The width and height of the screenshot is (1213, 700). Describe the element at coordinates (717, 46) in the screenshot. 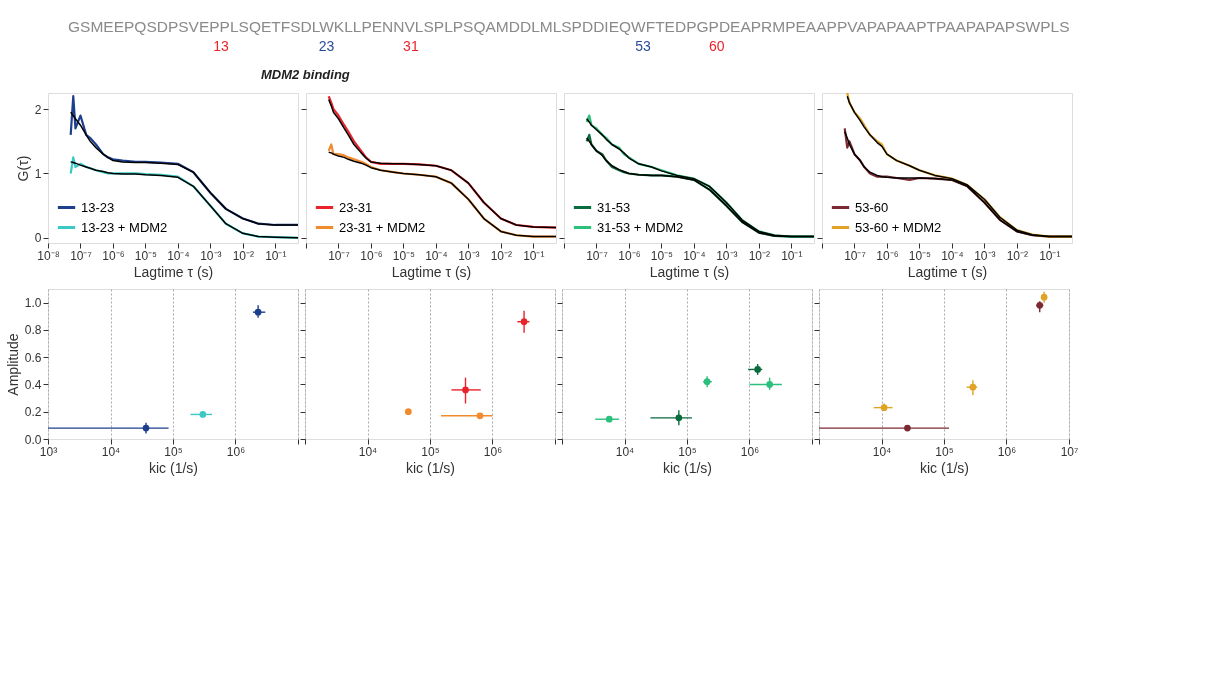

I see `text: 60` at that location.